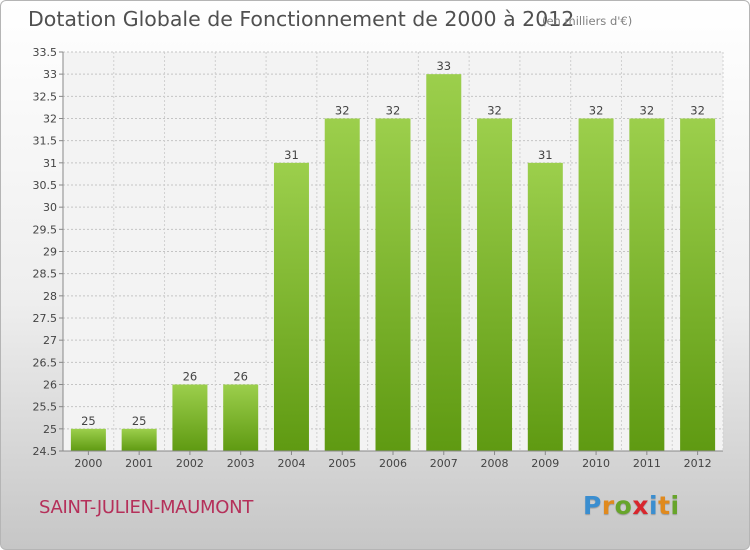  I want to click on y-tick-label: 33, so click(50, 74).